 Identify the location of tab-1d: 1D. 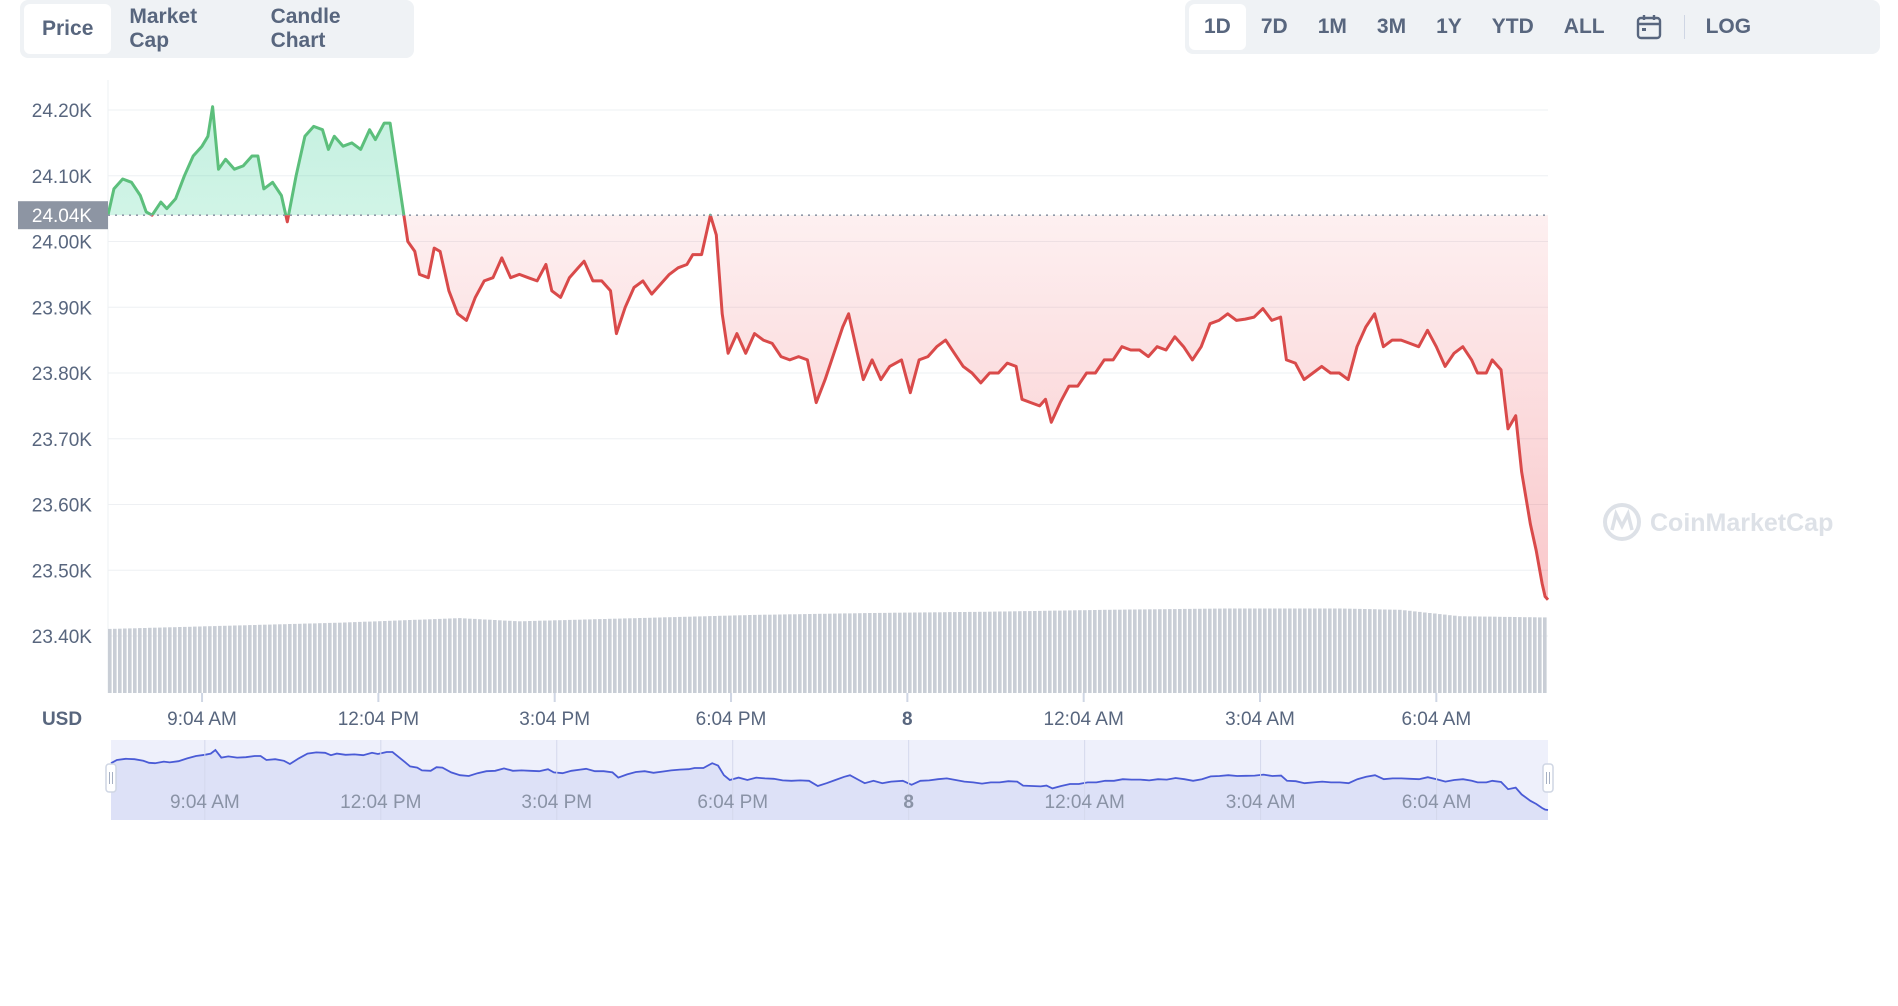
(1217, 27).